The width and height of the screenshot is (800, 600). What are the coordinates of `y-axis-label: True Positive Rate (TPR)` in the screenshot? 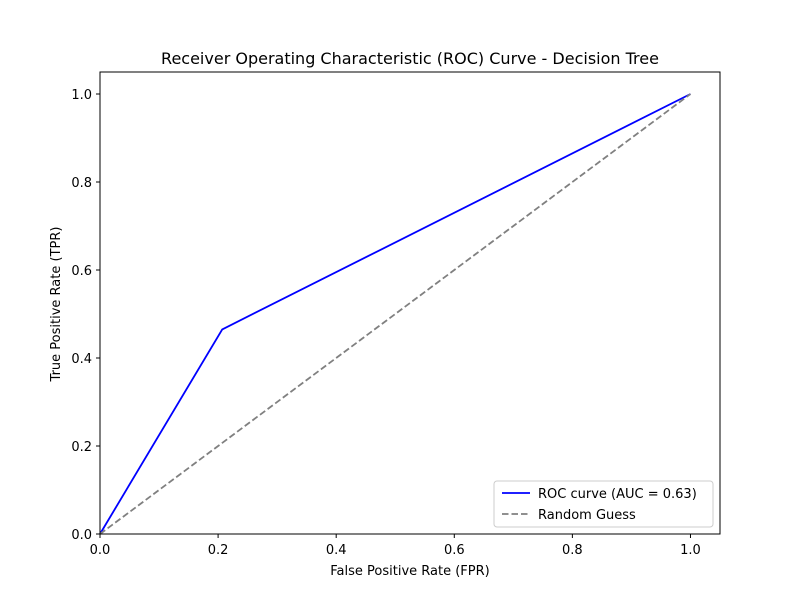 It's located at (56, 305).